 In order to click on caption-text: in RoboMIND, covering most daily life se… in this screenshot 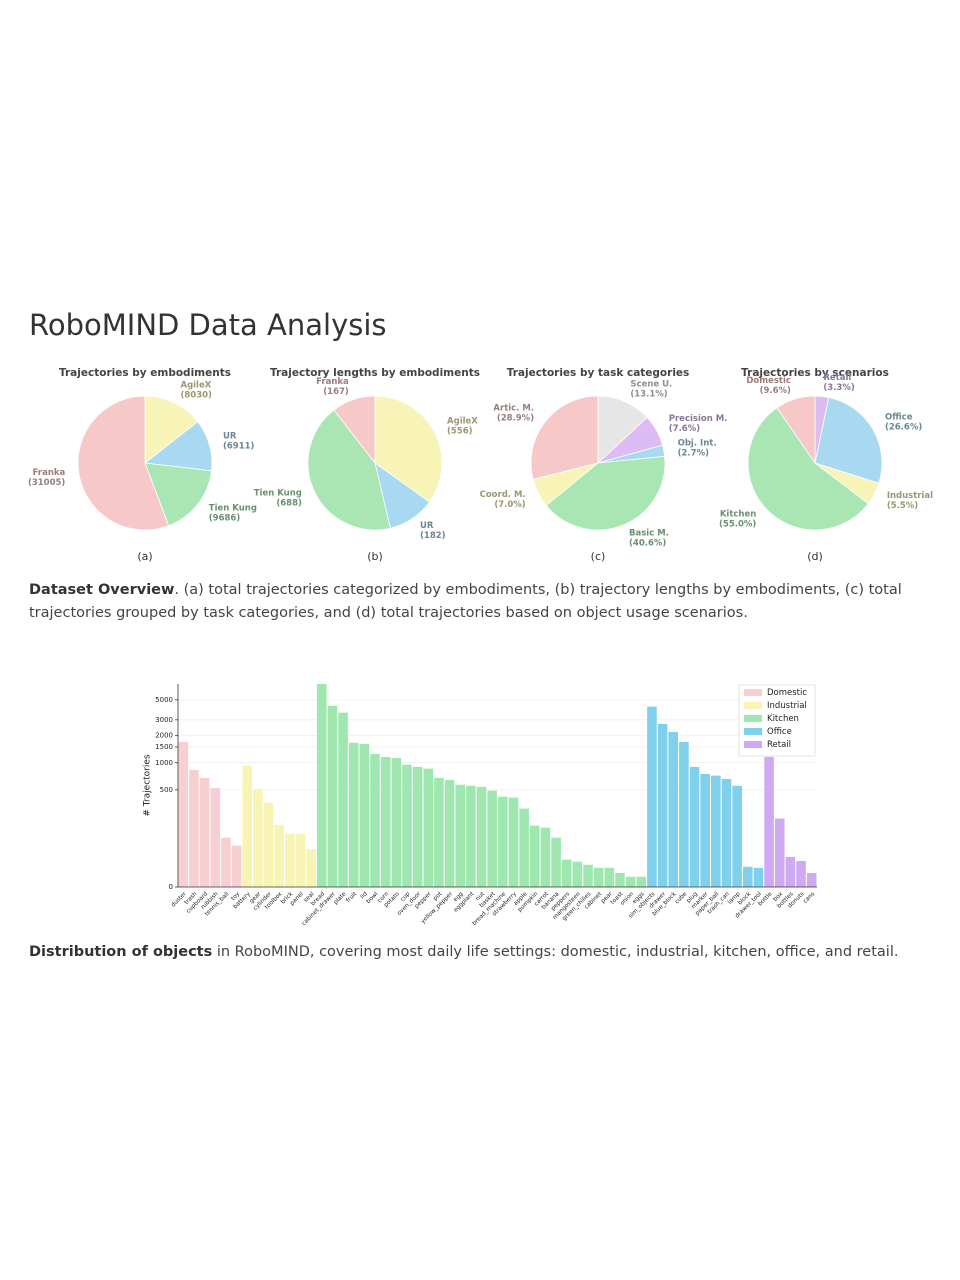, I will do `click(555, 952)`.